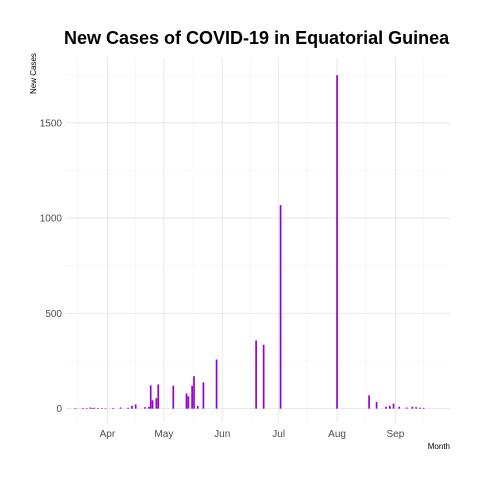 The width and height of the screenshot is (480, 480). What do you see at coordinates (163, 434) in the screenshot?
I see `x-tick-label: May` at bounding box center [163, 434].